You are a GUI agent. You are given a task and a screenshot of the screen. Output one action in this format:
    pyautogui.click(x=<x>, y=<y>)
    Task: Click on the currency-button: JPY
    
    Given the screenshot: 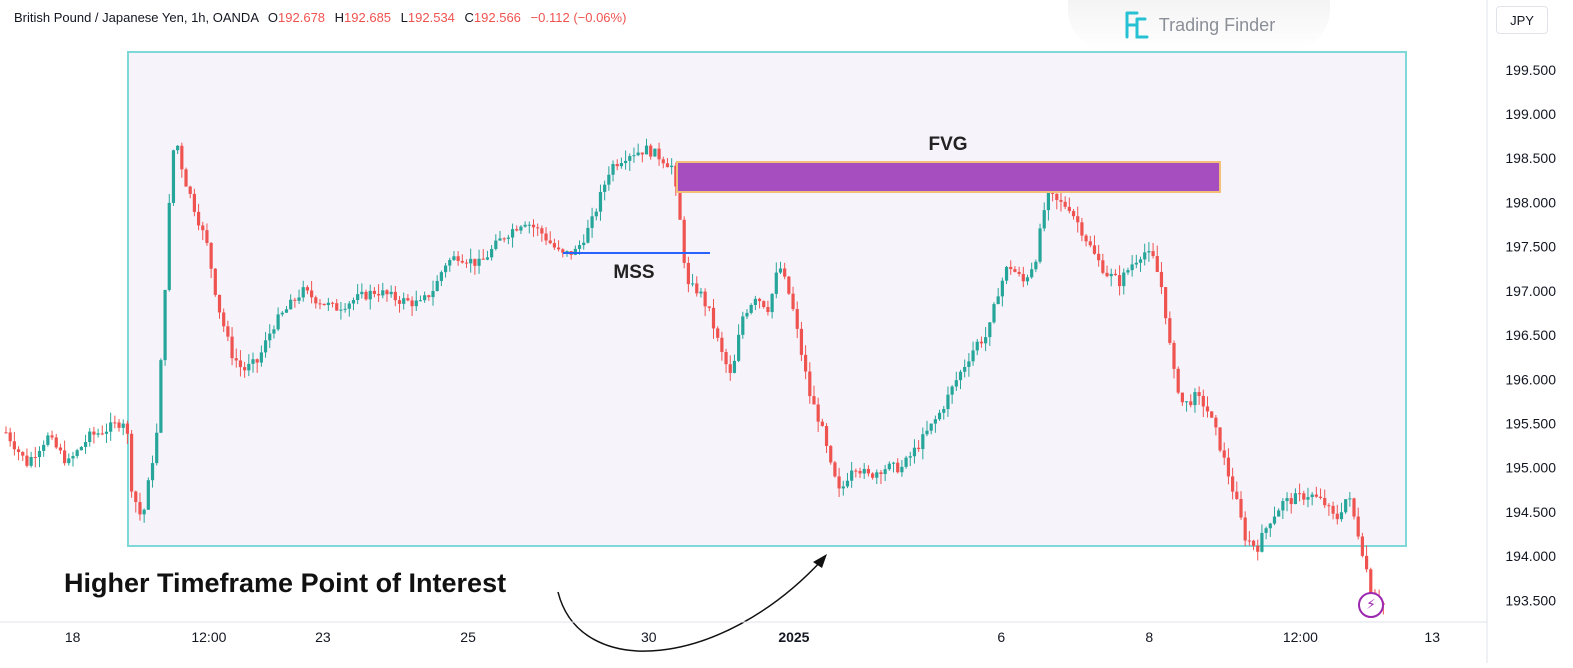 What is the action you would take?
    pyautogui.click(x=1522, y=20)
    